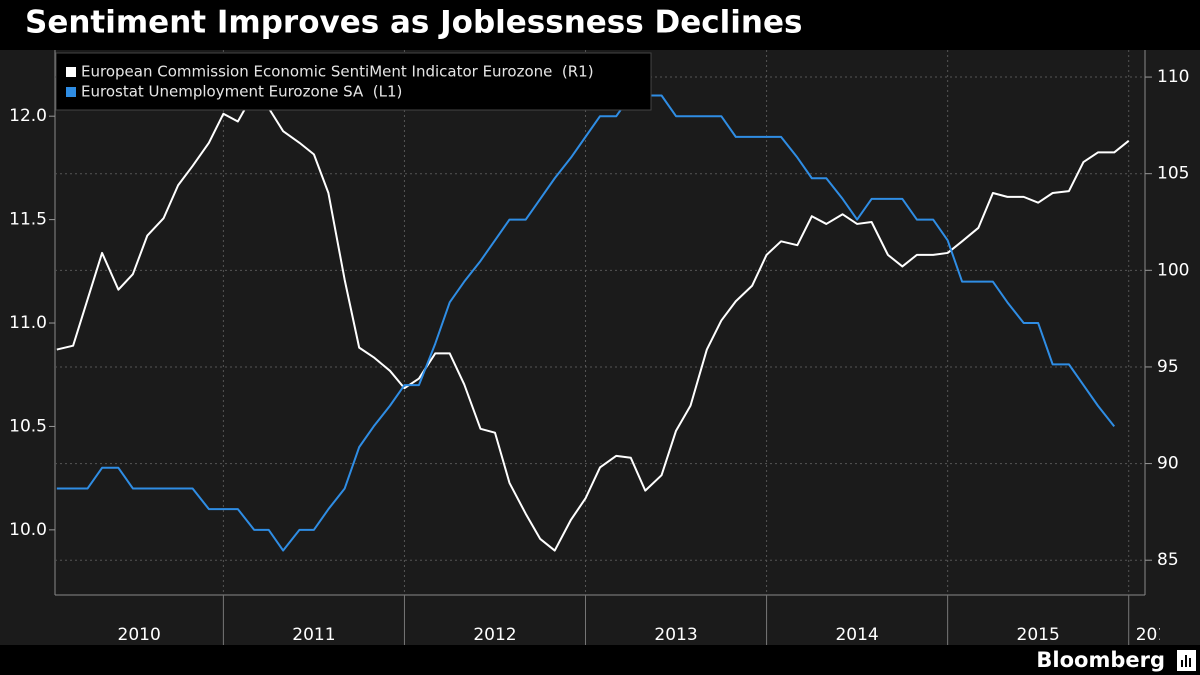 The width and height of the screenshot is (1200, 675). What do you see at coordinates (1168, 367) in the screenshot?
I see `y2-tick-label: 95` at bounding box center [1168, 367].